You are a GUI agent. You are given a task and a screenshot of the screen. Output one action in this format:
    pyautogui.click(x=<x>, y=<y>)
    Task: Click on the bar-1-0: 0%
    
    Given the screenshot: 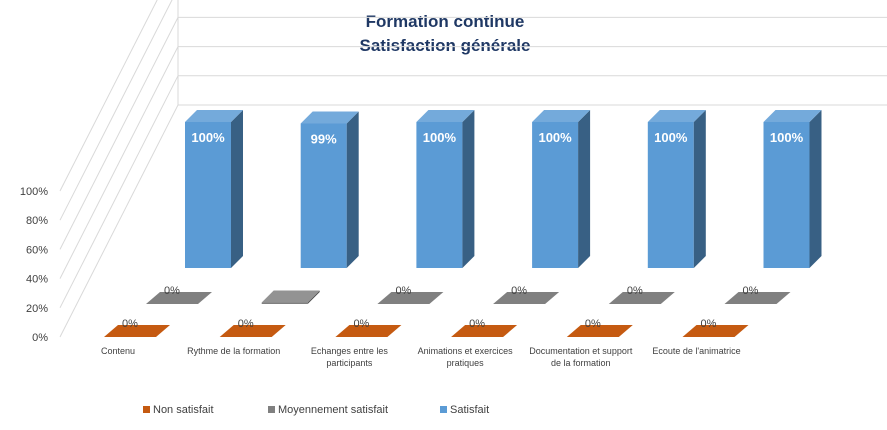 What is the action you would take?
    pyautogui.click(x=179, y=294)
    